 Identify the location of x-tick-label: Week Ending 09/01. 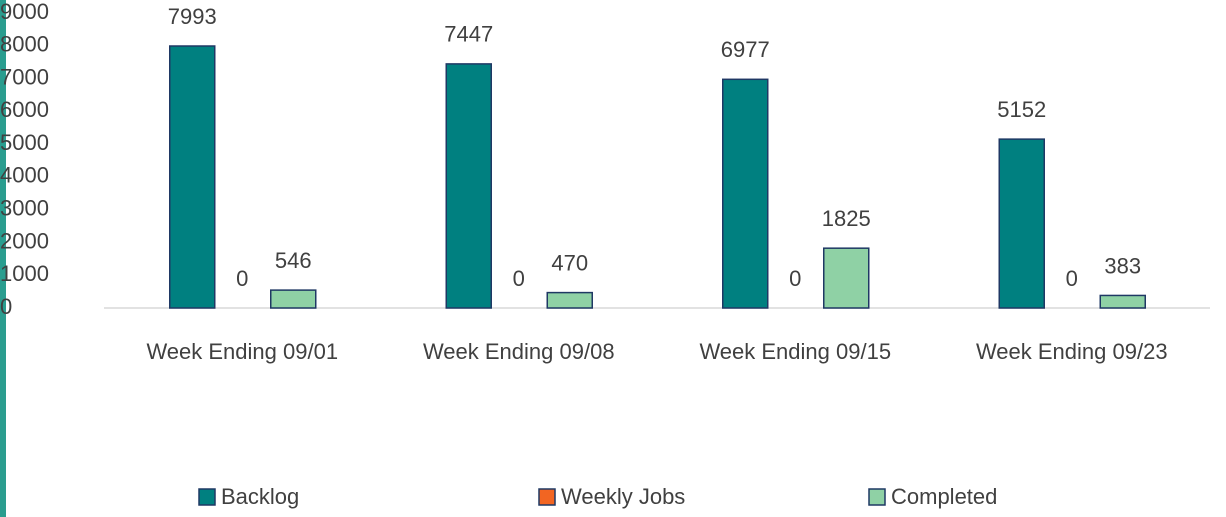
(242, 351).